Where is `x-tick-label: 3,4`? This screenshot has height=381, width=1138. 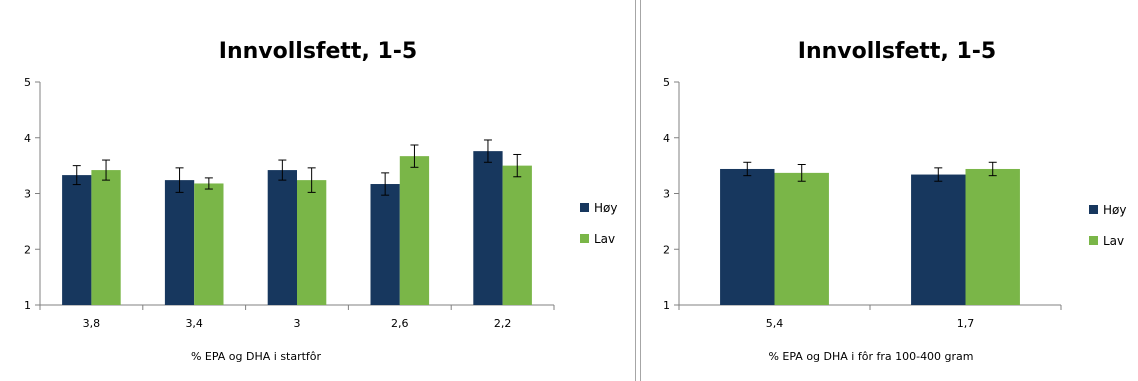 x-tick-label: 3,4 is located at coordinates (194, 323).